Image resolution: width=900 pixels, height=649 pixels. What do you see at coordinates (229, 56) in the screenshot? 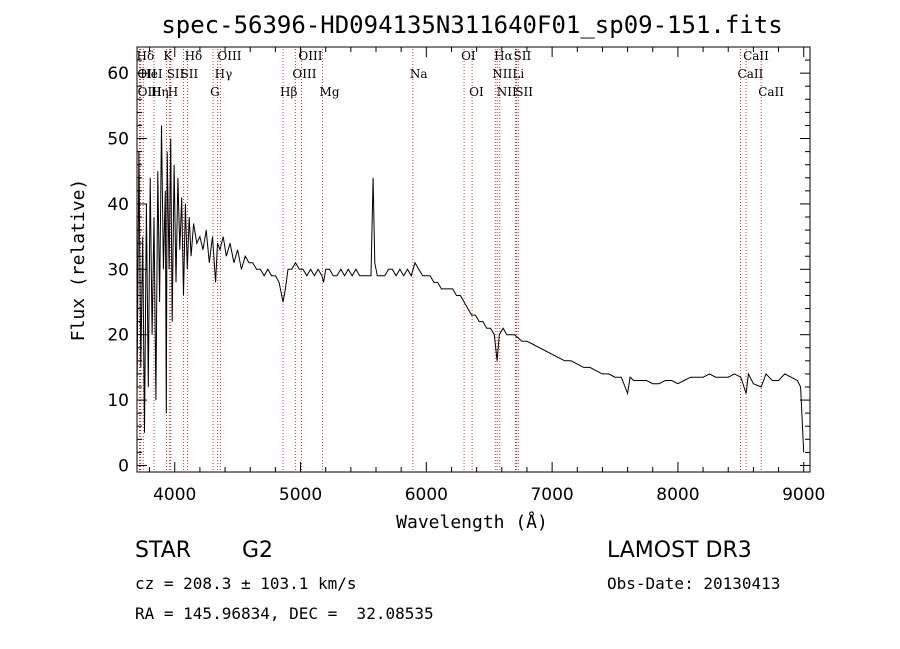
I see `marker-label-oiii-b: OIII` at bounding box center [229, 56].